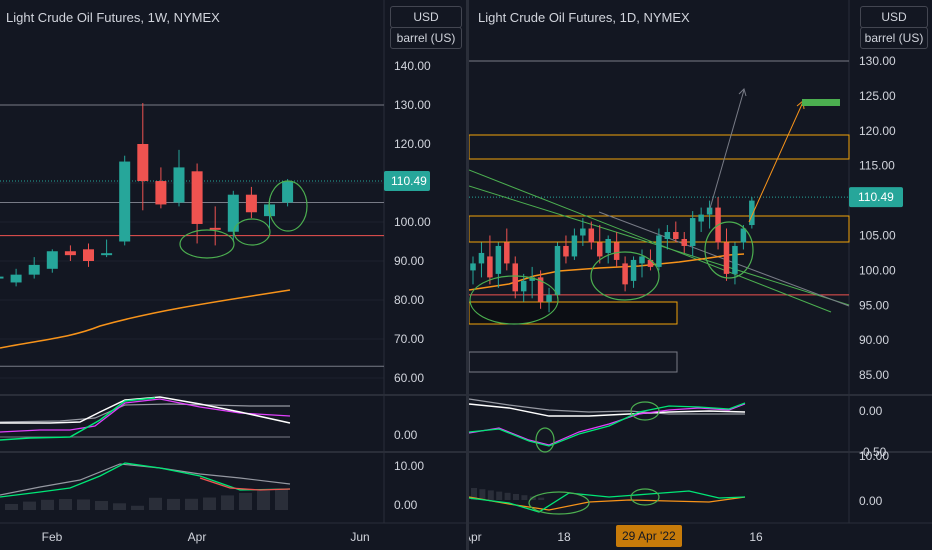  Describe the element at coordinates (874, 375) in the screenshot. I see `daily-price-label: 85.00` at that location.